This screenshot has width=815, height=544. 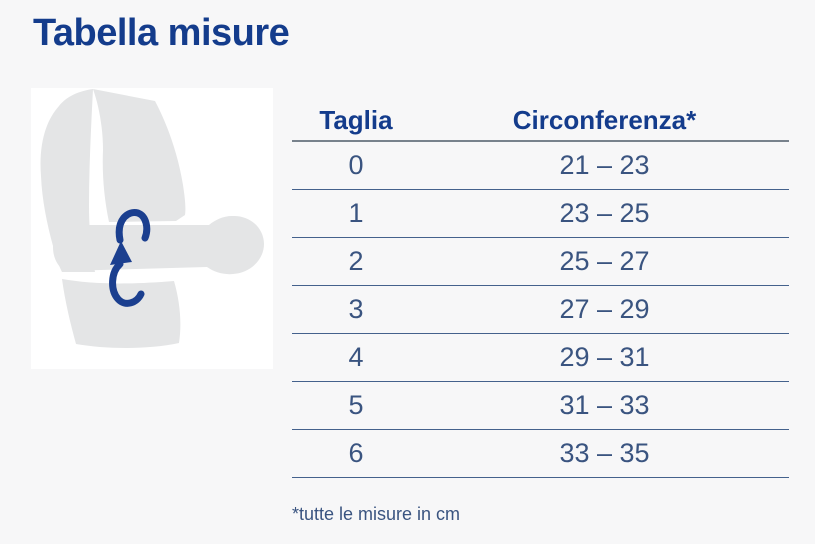 What do you see at coordinates (376, 514) in the screenshot?
I see `footnote: *tutte le misure in cm` at bounding box center [376, 514].